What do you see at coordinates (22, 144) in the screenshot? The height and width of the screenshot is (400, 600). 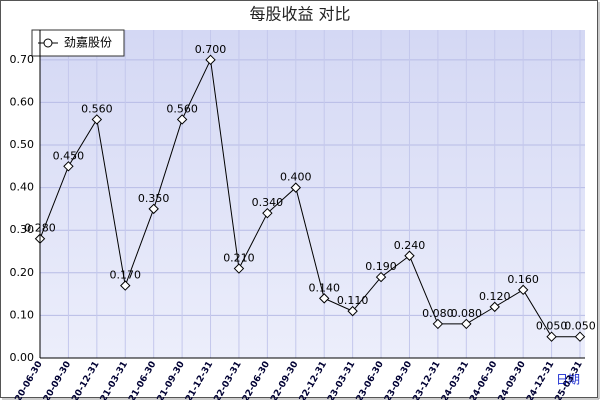 I see `y-tick-label: 0.50` at bounding box center [22, 144].